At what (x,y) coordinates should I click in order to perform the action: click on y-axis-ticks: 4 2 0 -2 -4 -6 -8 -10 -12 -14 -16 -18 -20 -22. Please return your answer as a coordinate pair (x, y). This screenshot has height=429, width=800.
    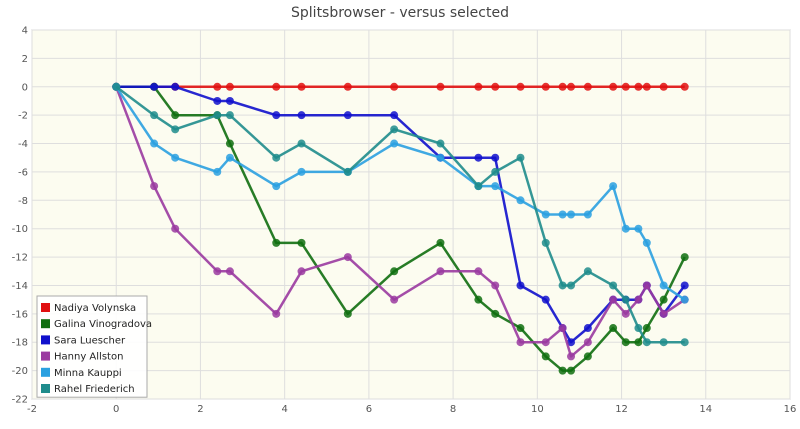
    Looking at the image, I should click on (20, 216).